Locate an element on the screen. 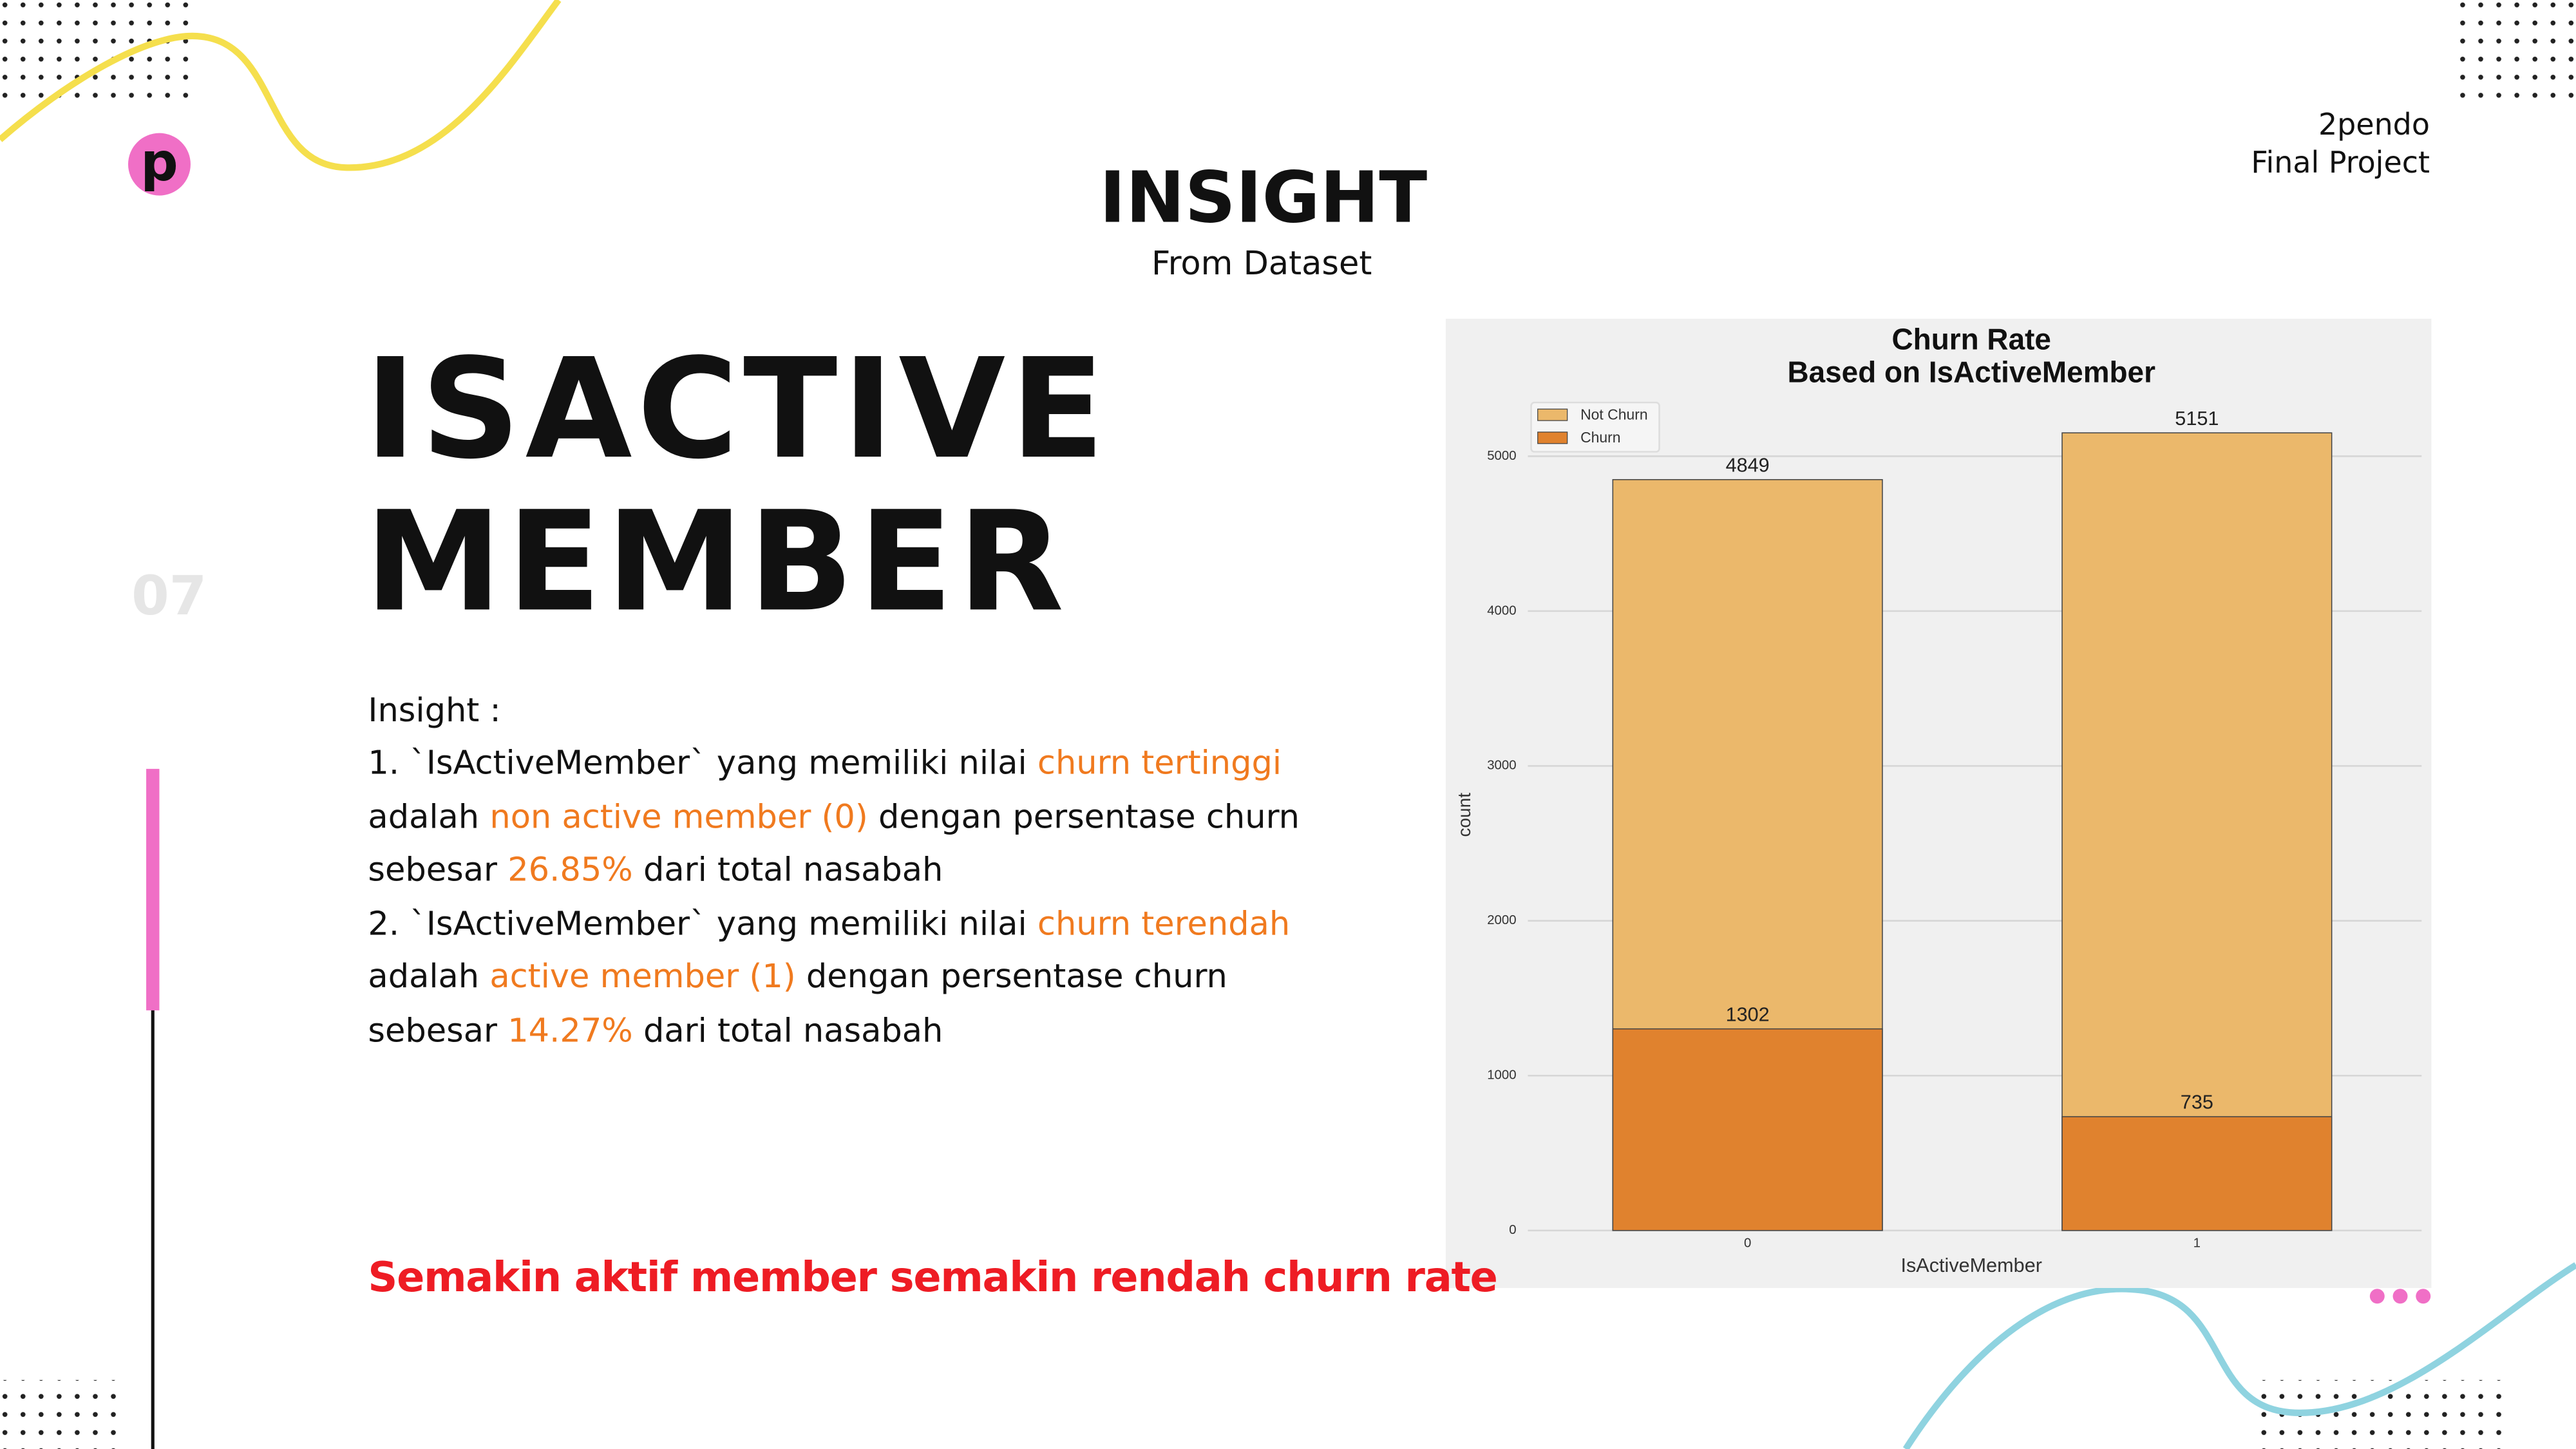 This screenshot has width=2576, height=1449. value-label: 735 is located at coordinates (2197, 1102).